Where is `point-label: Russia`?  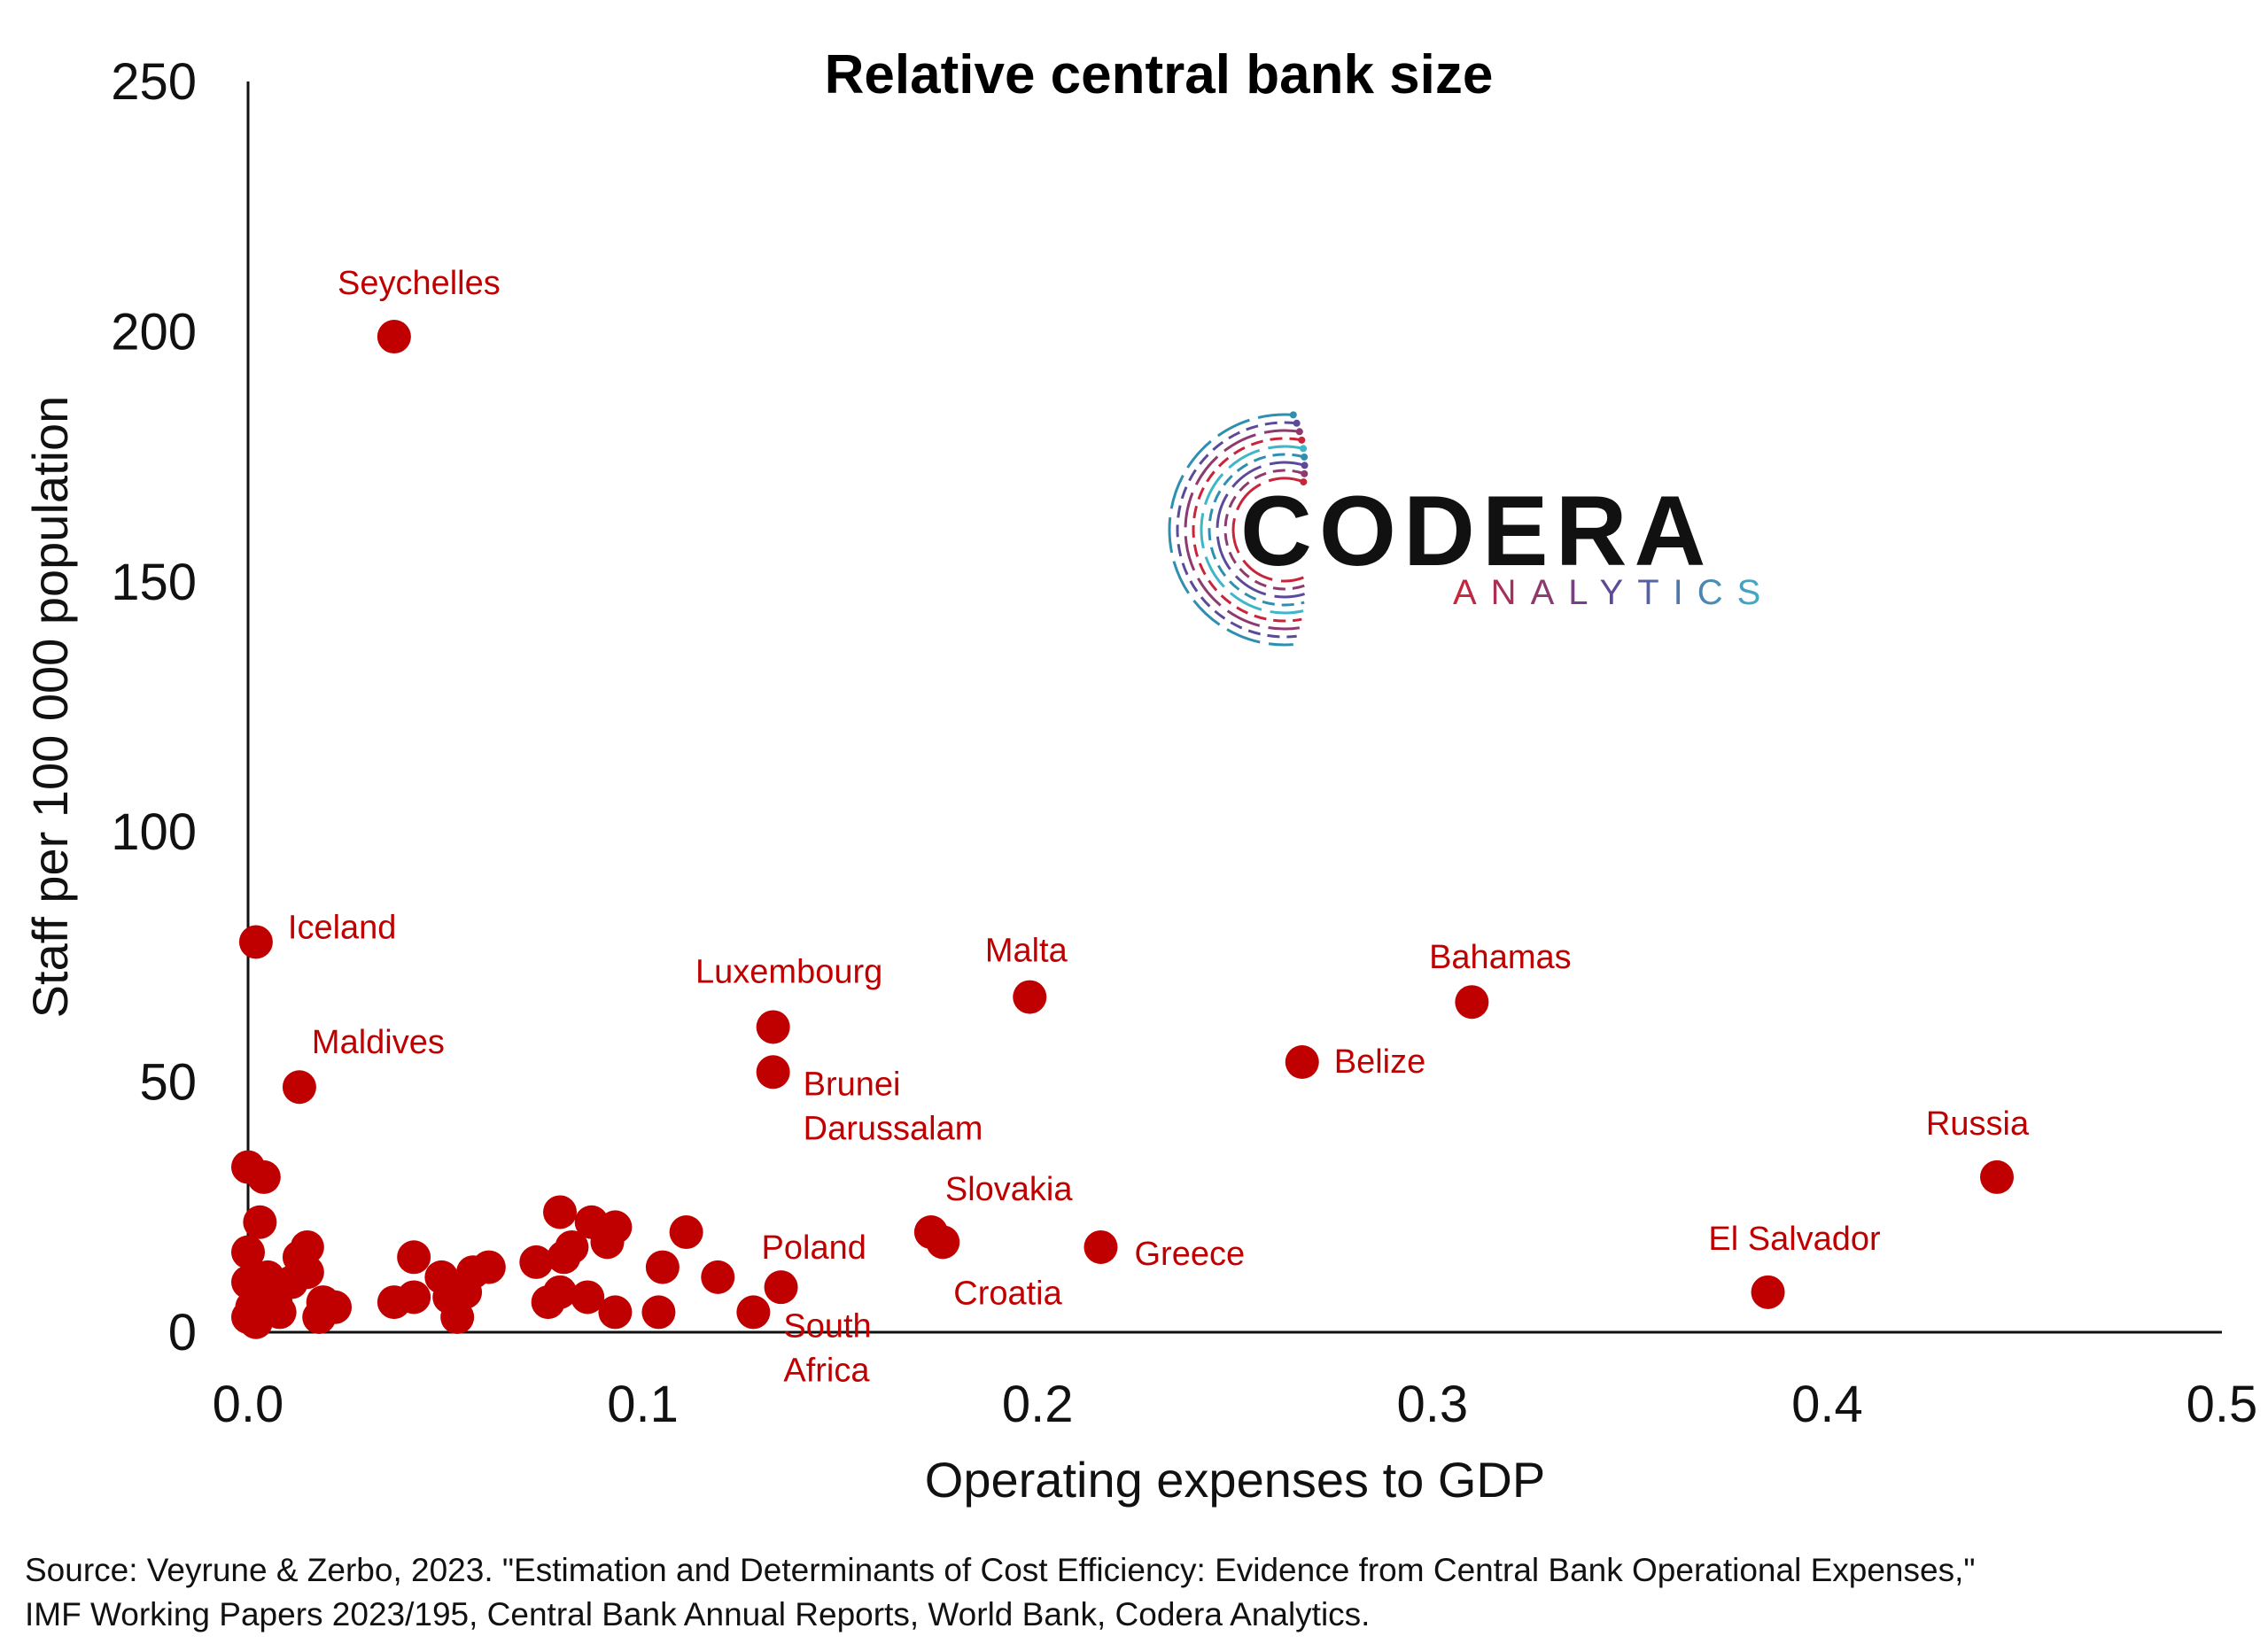
point-label: Russia is located at coordinates (1978, 1124).